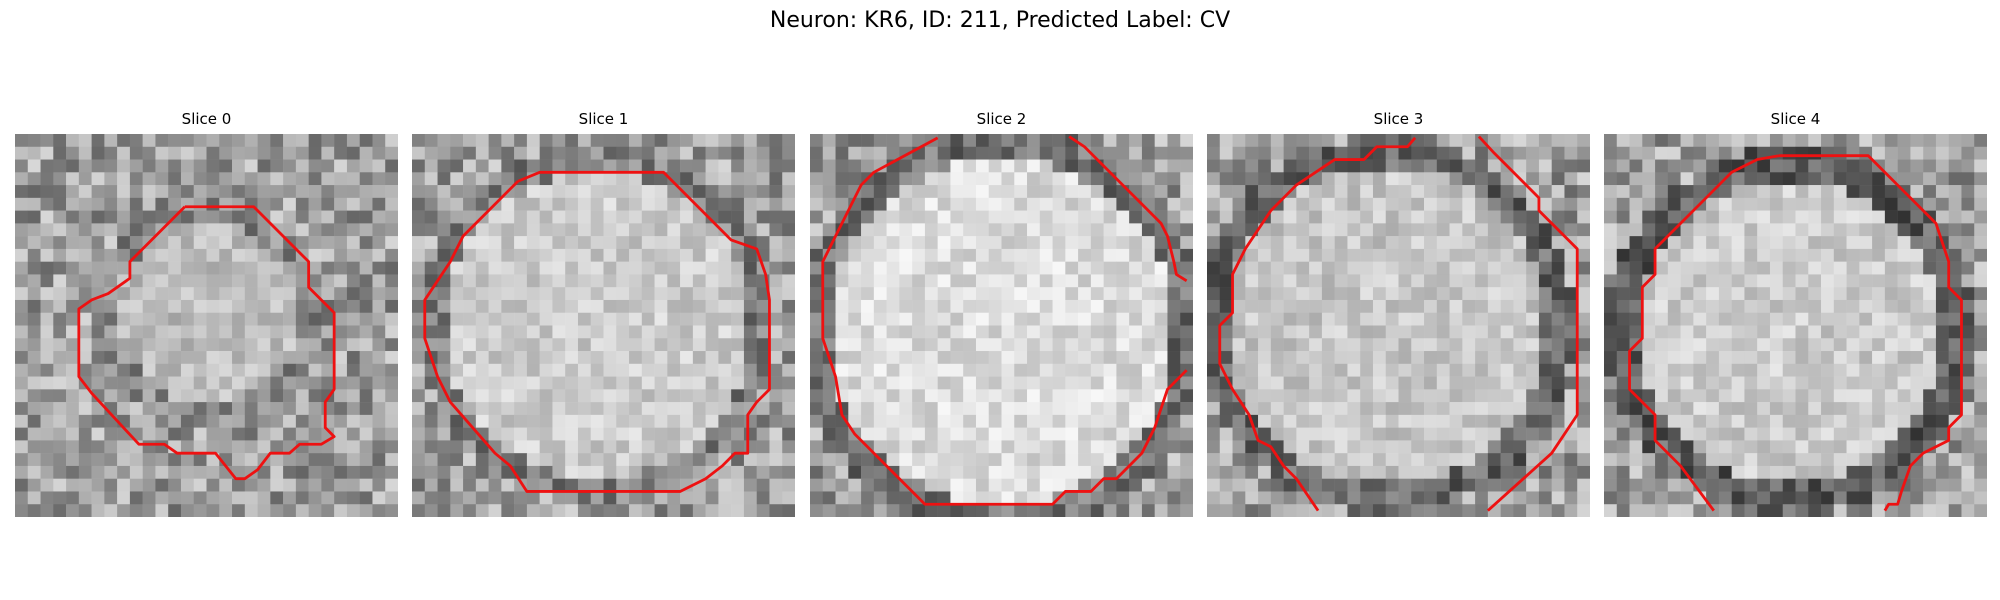  I want to click on slice-panel-2: Slice 2, so click(1001, 312).